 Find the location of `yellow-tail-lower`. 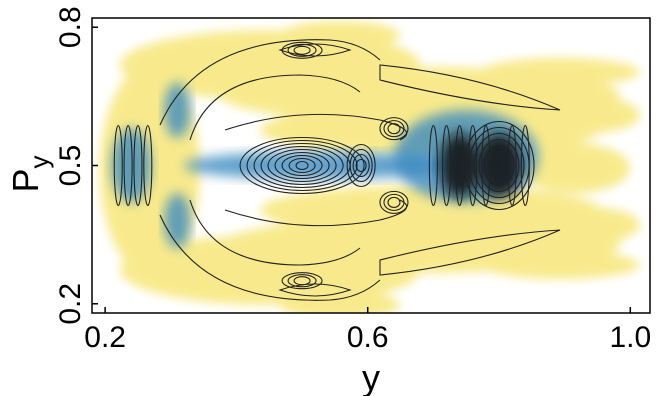

yellow-tail-lower is located at coordinates (590, 225).